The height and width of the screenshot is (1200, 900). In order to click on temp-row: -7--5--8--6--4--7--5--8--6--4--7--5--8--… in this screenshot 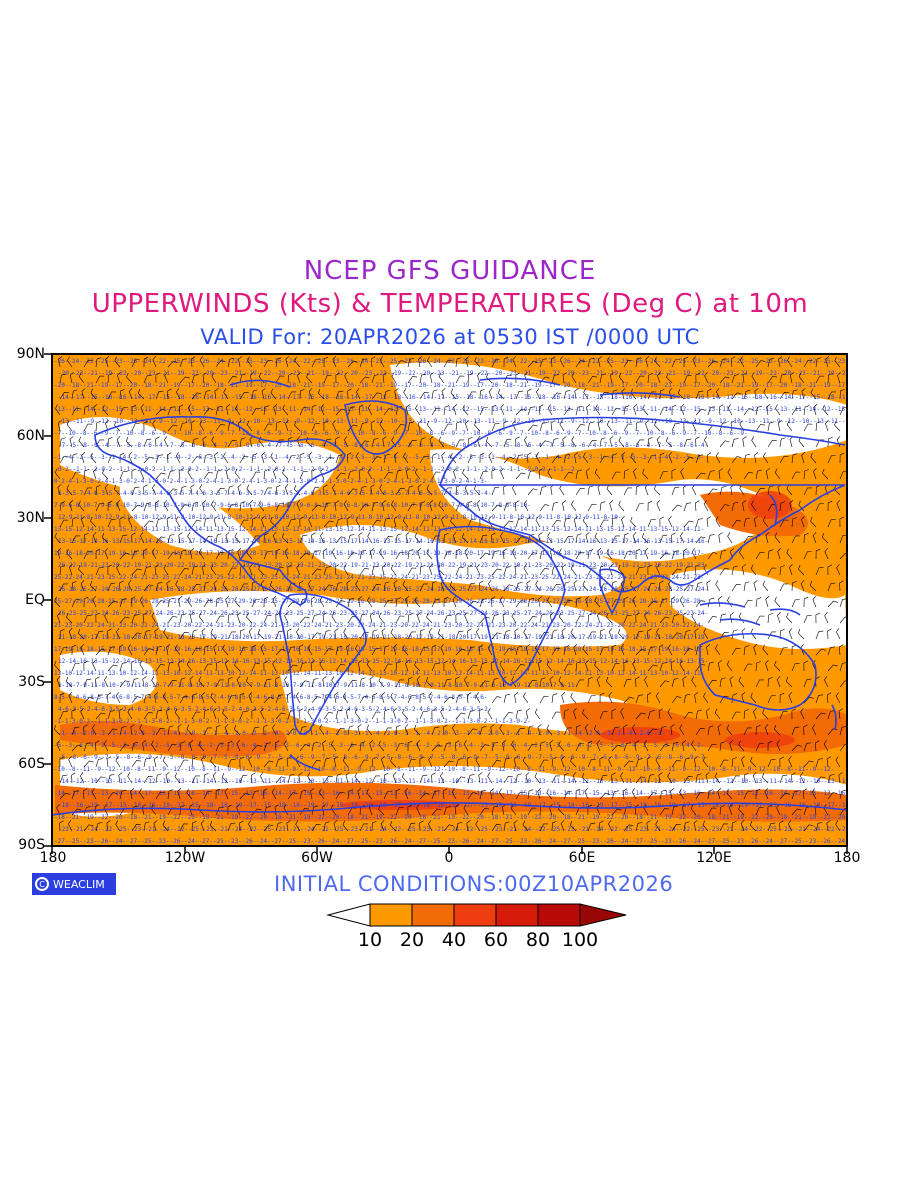, I will do `click(383, 445)`.